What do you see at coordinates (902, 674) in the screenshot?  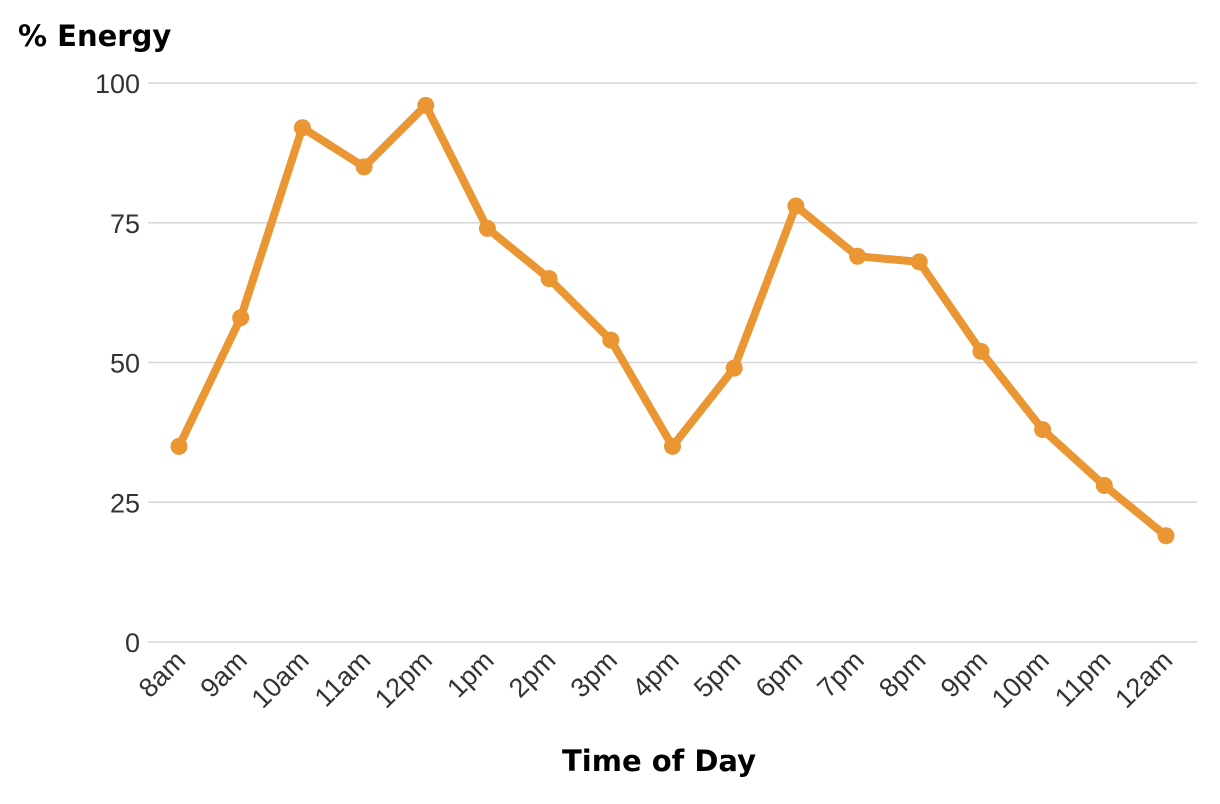 I see `x-tick-label: 8pm` at bounding box center [902, 674].